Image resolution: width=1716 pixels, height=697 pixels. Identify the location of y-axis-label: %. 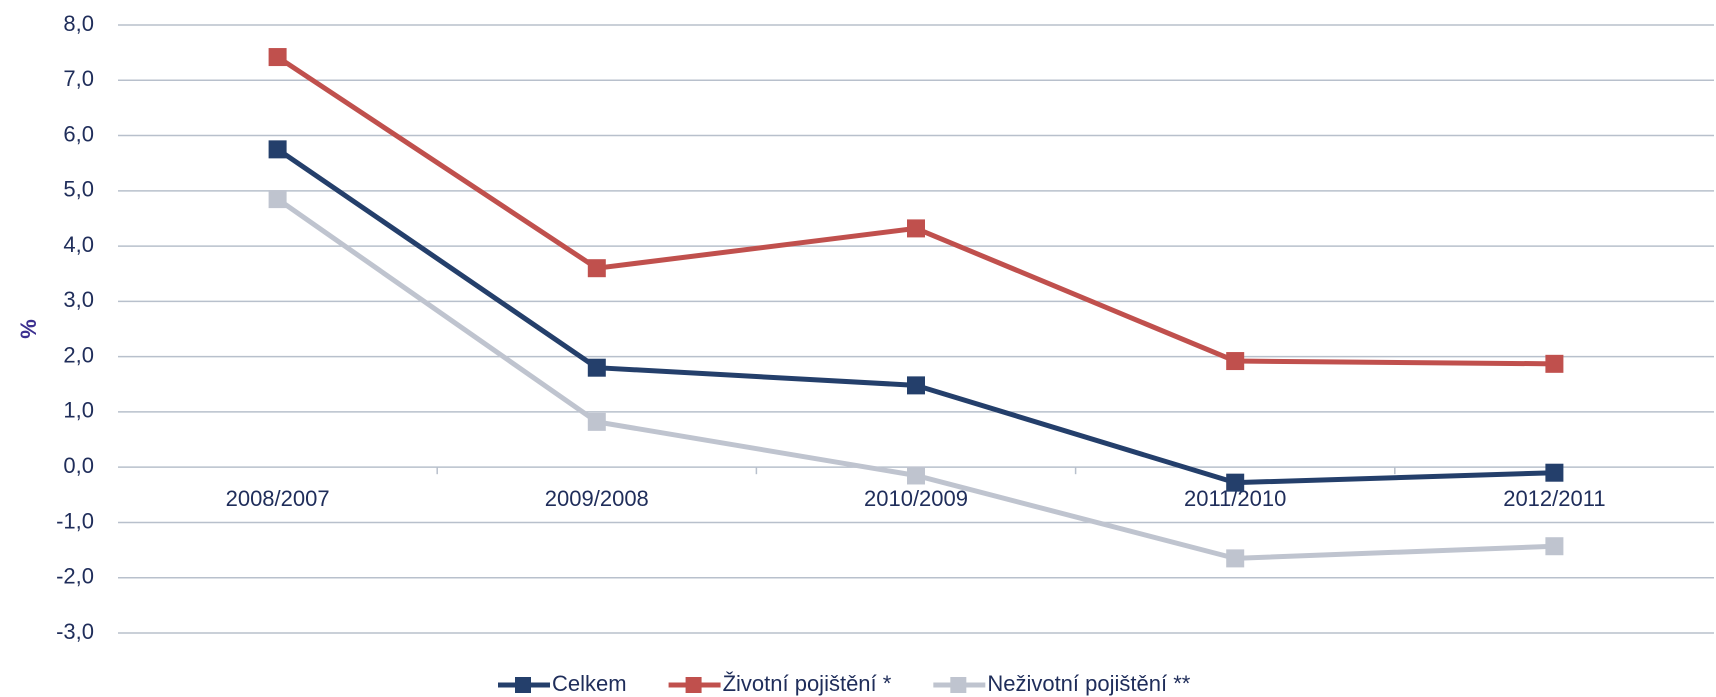
(28, 329).